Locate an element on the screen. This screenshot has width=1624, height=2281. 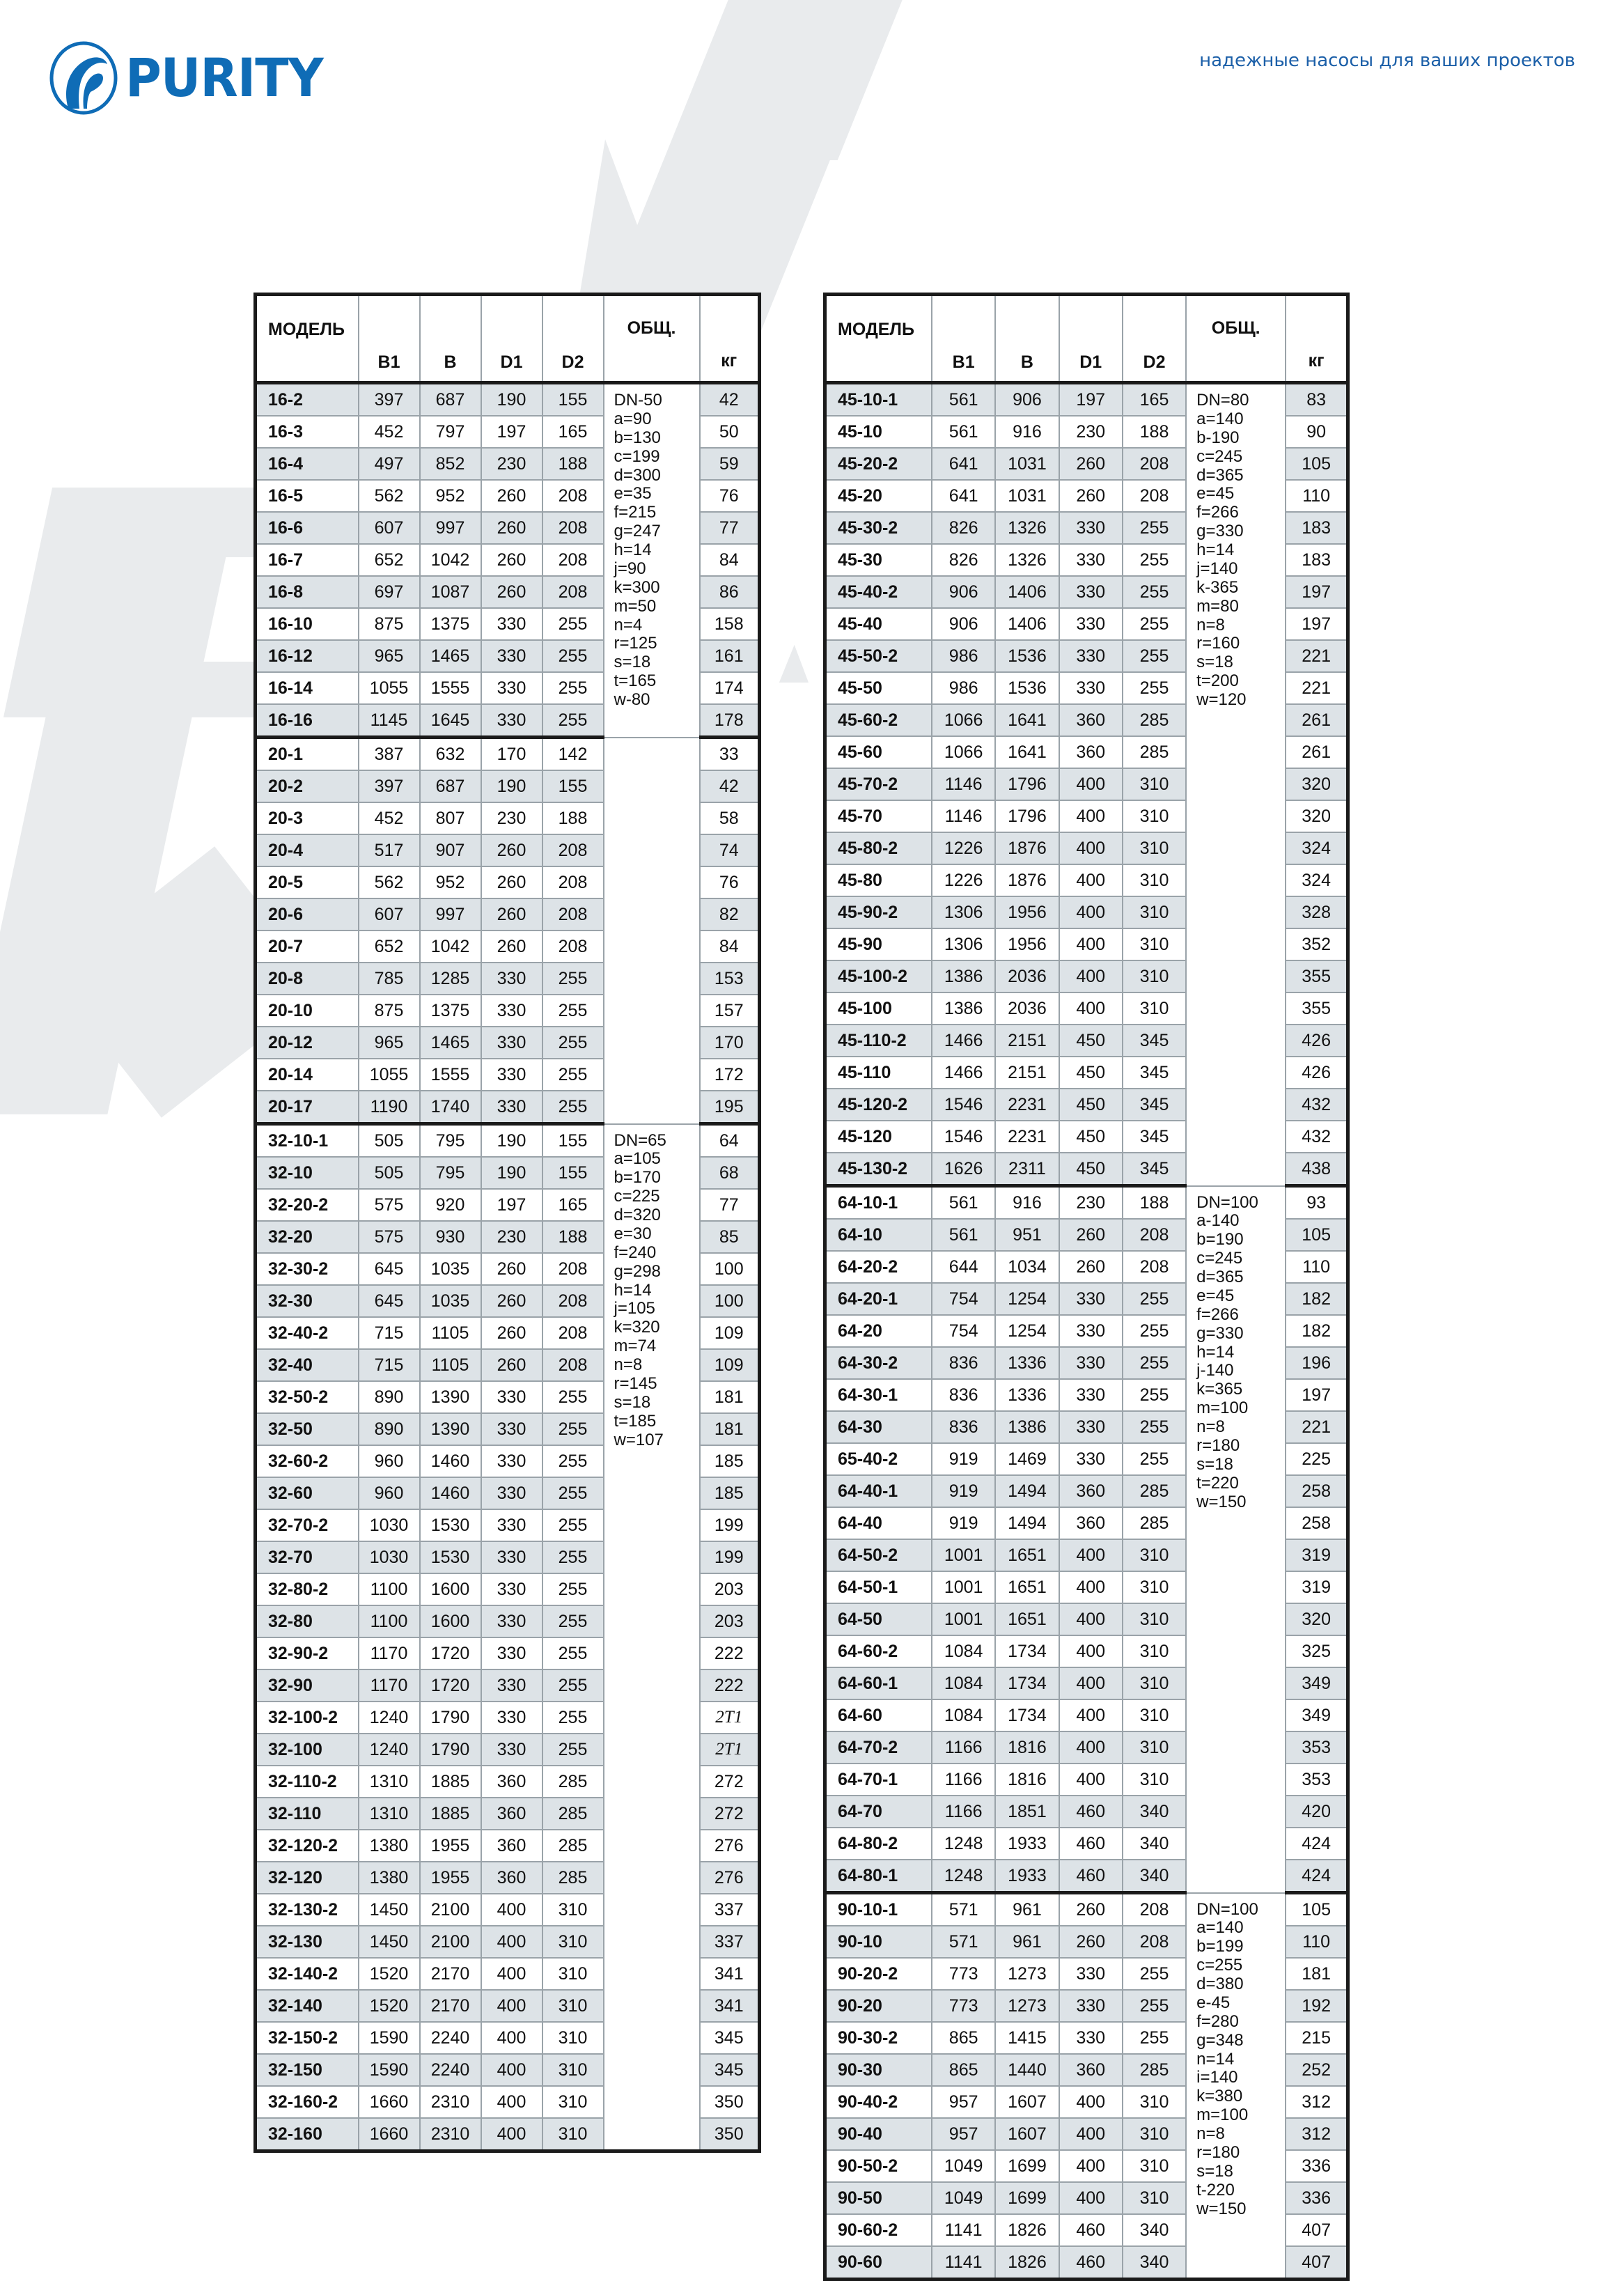
model-cell: 45-20-2 is located at coordinates (879, 464).